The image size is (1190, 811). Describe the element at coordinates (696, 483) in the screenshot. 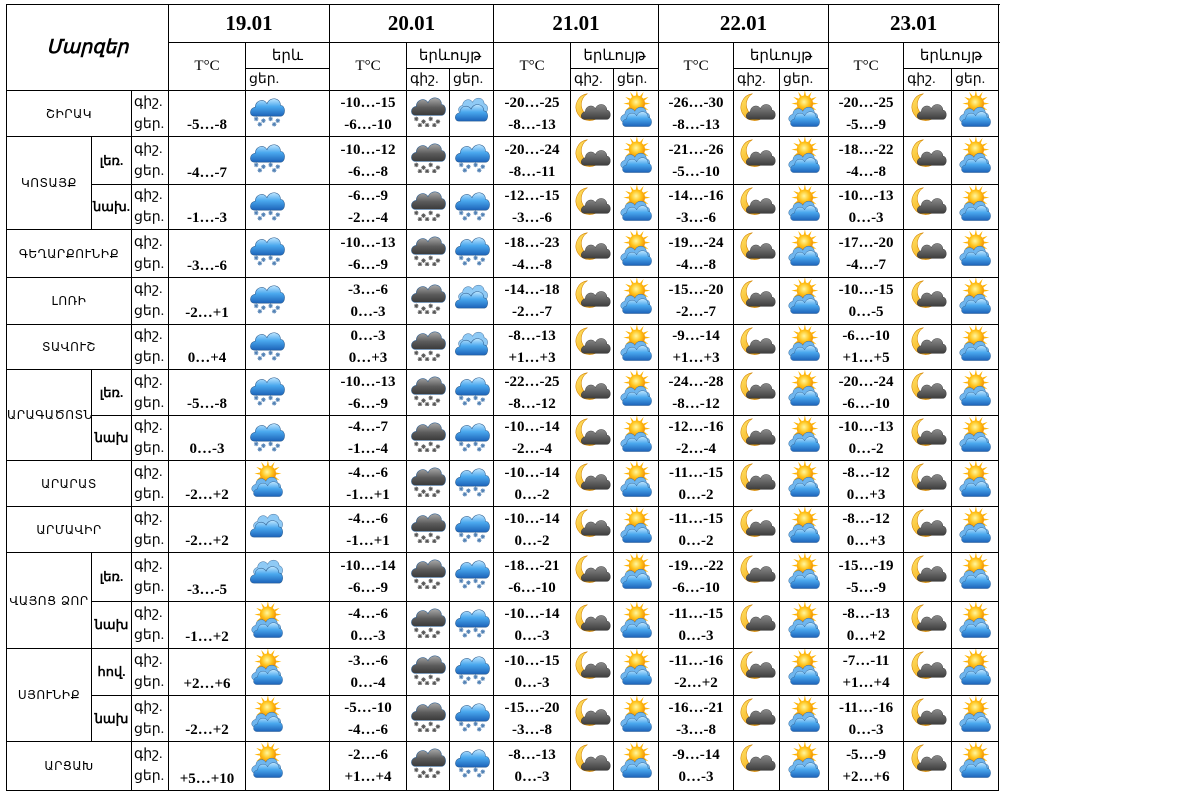

I see `temperature-range: -11…-15 0…-2` at that location.